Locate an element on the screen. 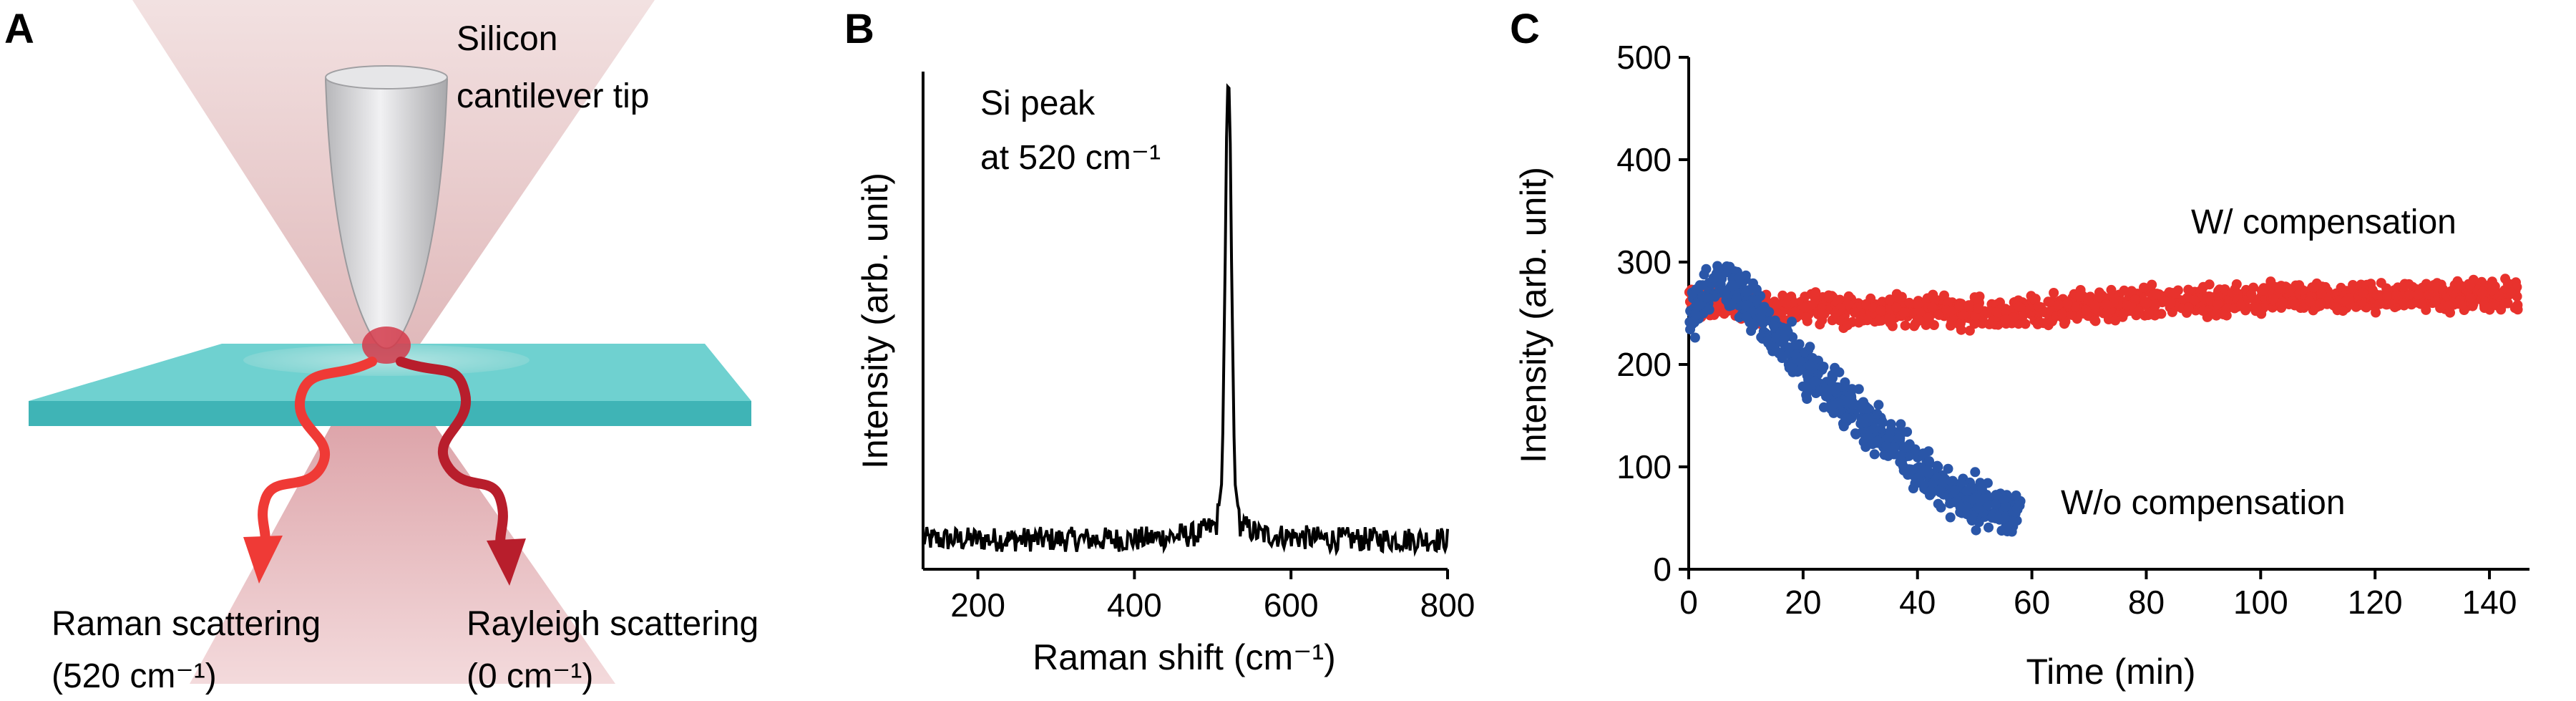 The width and height of the screenshot is (2576, 701). timecourse-y-tick-label: 400 is located at coordinates (1644, 159).